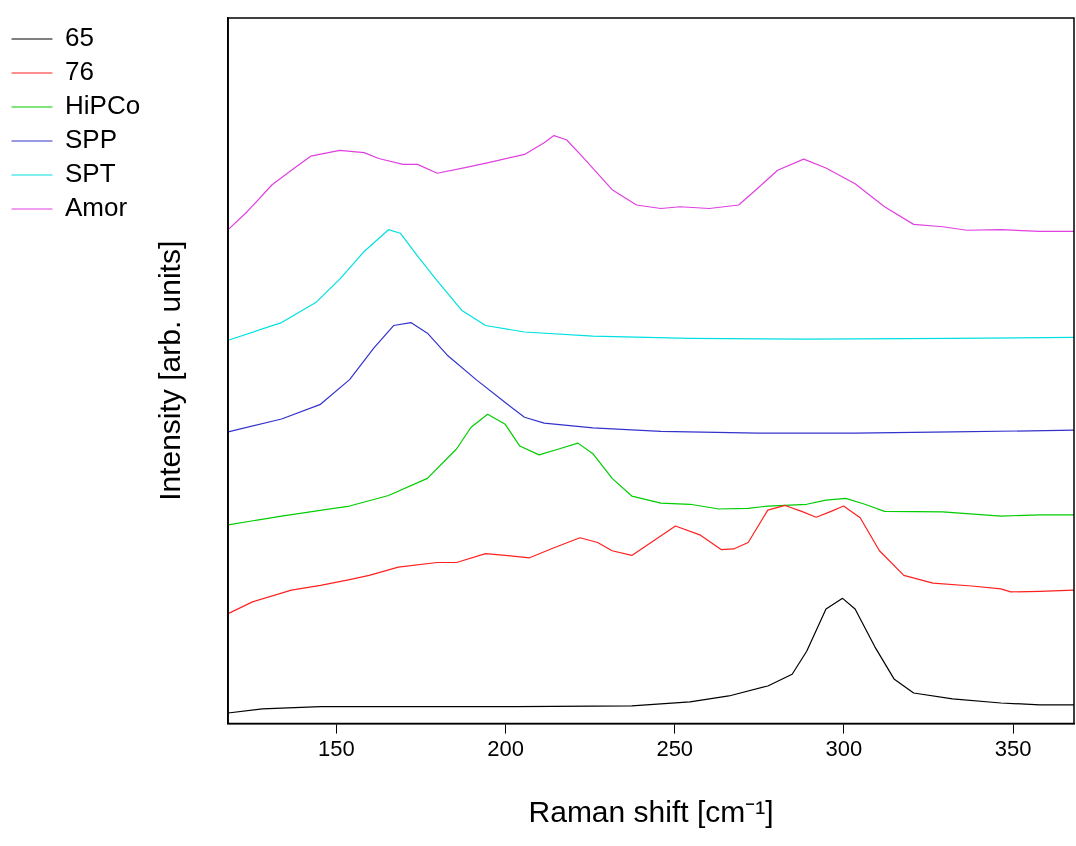 This screenshot has width=1076, height=846. What do you see at coordinates (1013, 748) in the screenshot?
I see `x-tick-label: 350` at bounding box center [1013, 748].